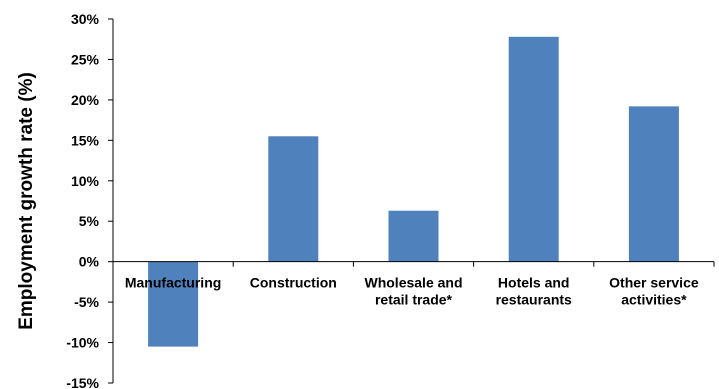 This screenshot has width=719, height=389. Describe the element at coordinates (534, 283) in the screenshot. I see `x-category-label: Hotels and` at that location.